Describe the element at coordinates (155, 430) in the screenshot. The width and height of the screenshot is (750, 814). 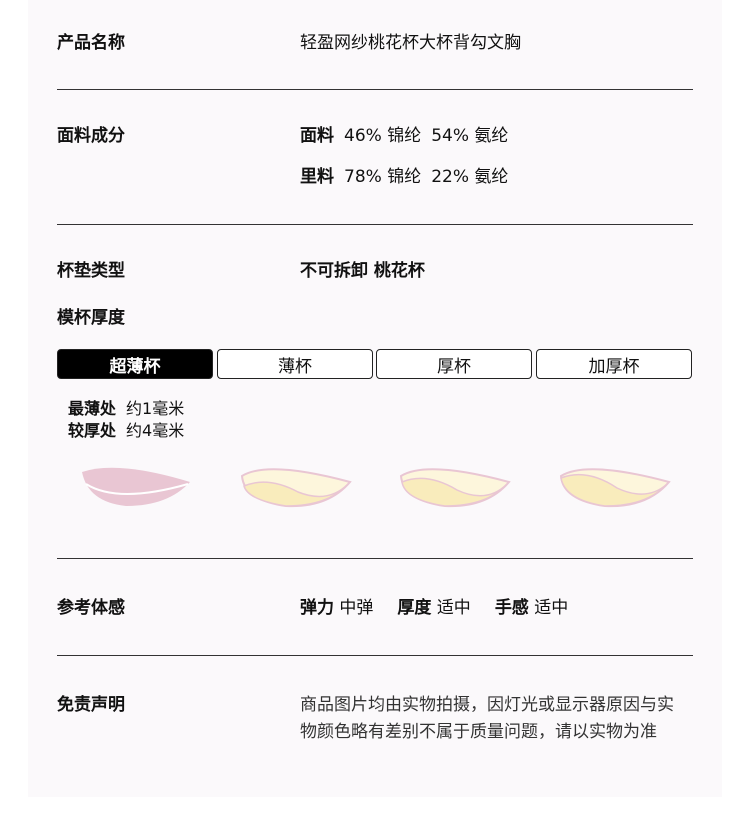
I see `thicker-value: 约4毫米` at that location.